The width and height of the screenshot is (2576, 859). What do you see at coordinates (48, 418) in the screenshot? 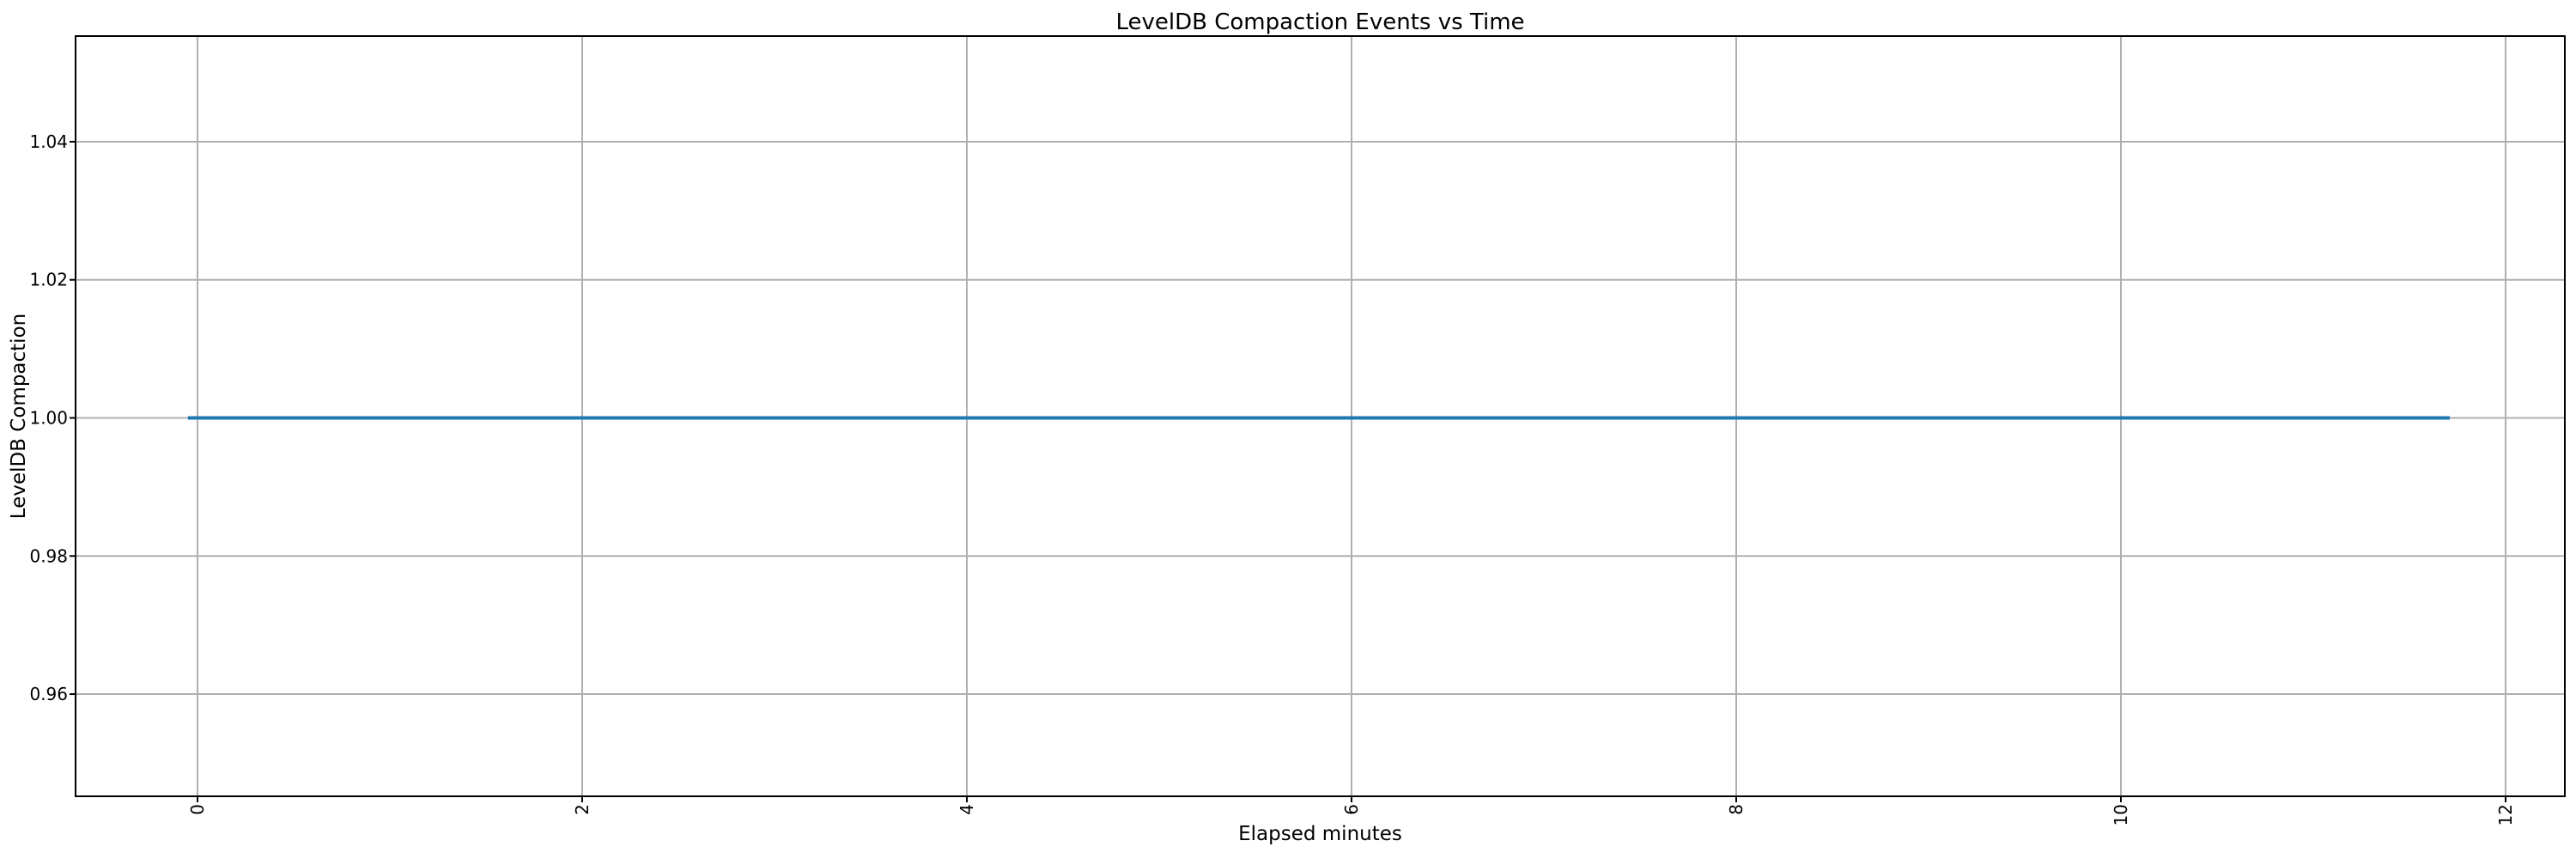
I see `y-tick-label: 1.00` at bounding box center [48, 418].